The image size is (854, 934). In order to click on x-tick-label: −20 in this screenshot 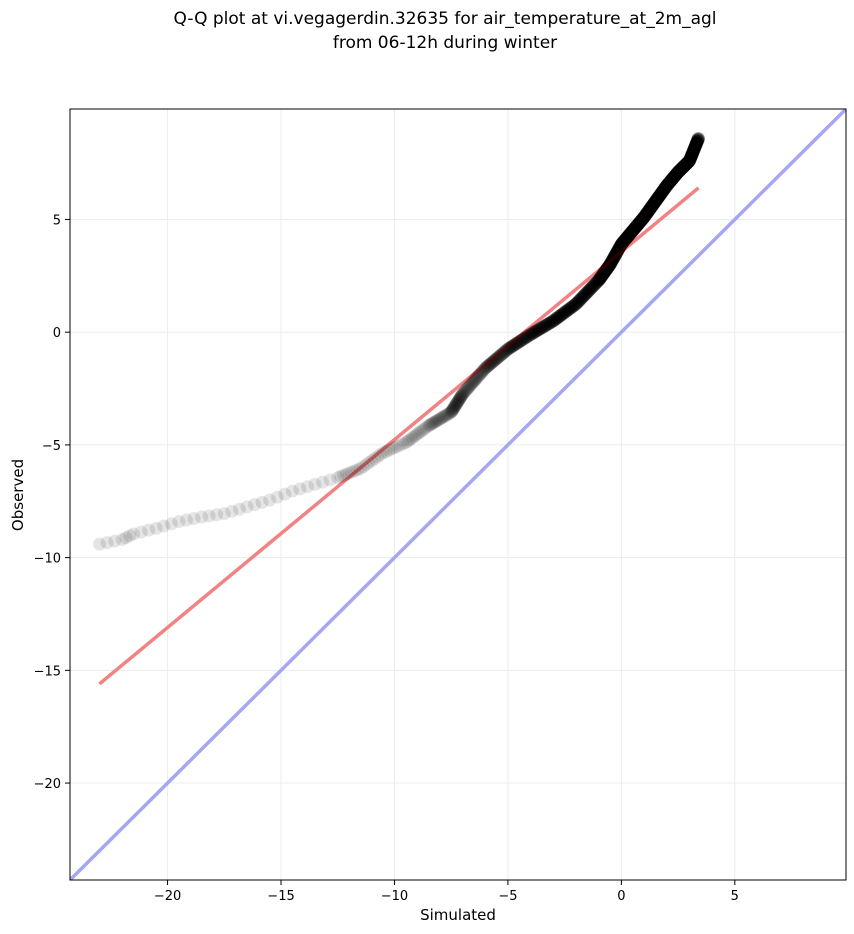, I will do `click(167, 896)`.